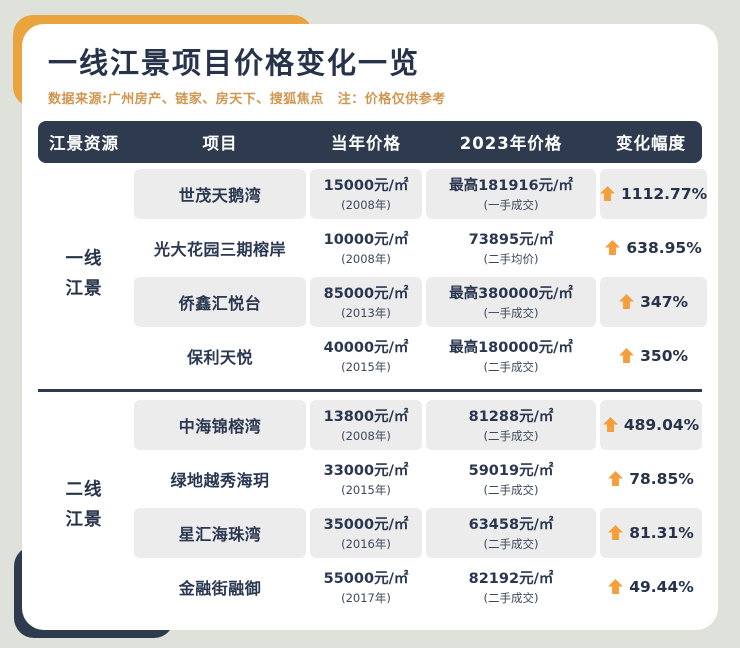 The image size is (740, 648). Describe the element at coordinates (511, 143) in the screenshot. I see `column-header-2023-price: 2023年价格` at that location.